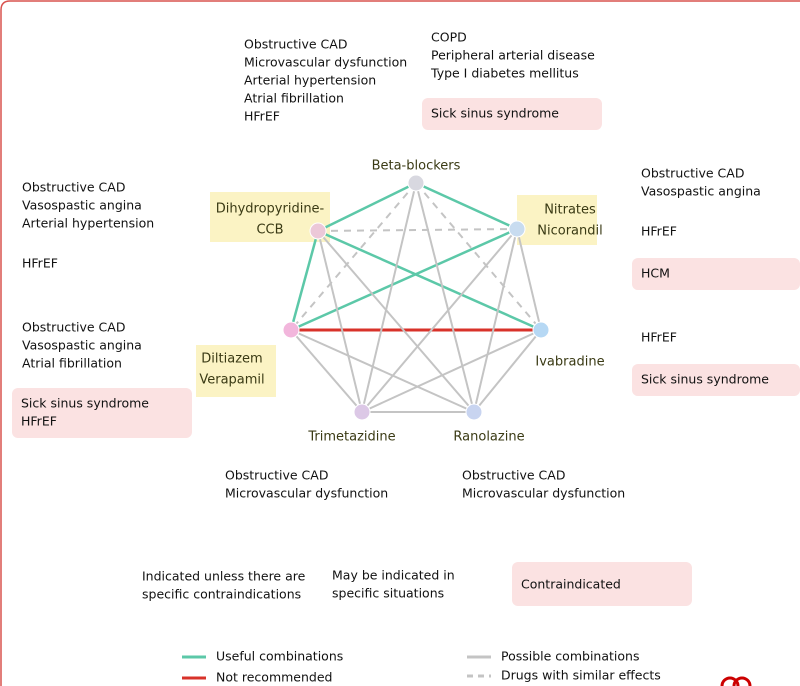  Describe the element at coordinates (351, 437) in the screenshot. I see `node-label: Trimetazidine` at that location.